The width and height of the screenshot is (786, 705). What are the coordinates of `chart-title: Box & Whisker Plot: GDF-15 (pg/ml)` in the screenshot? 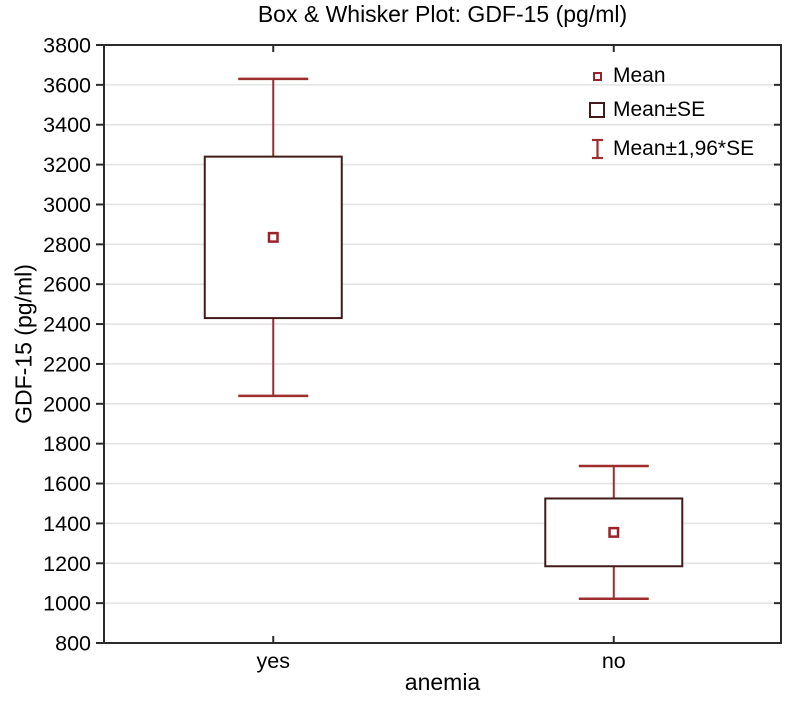 It's located at (442, 14).